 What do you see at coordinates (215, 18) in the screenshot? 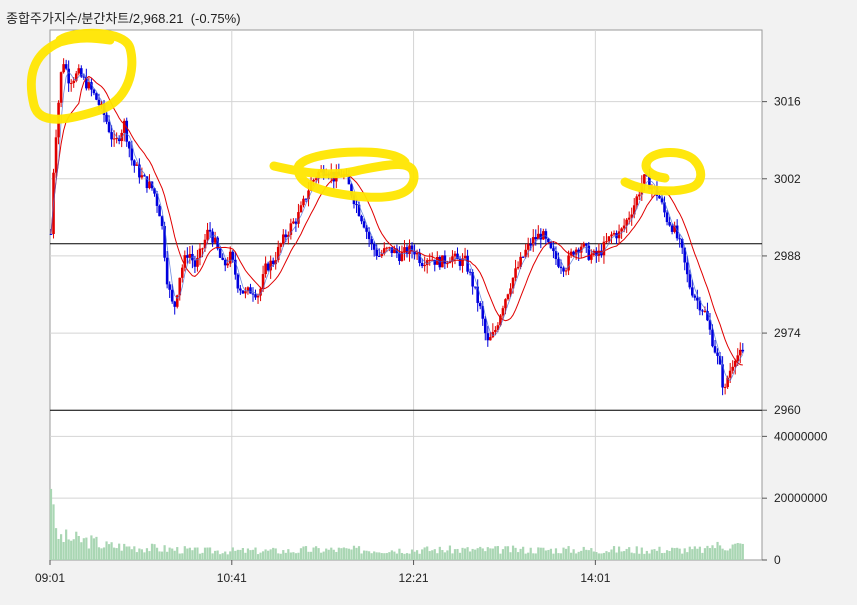
I see `index-change: (-0.75%)` at bounding box center [215, 18].